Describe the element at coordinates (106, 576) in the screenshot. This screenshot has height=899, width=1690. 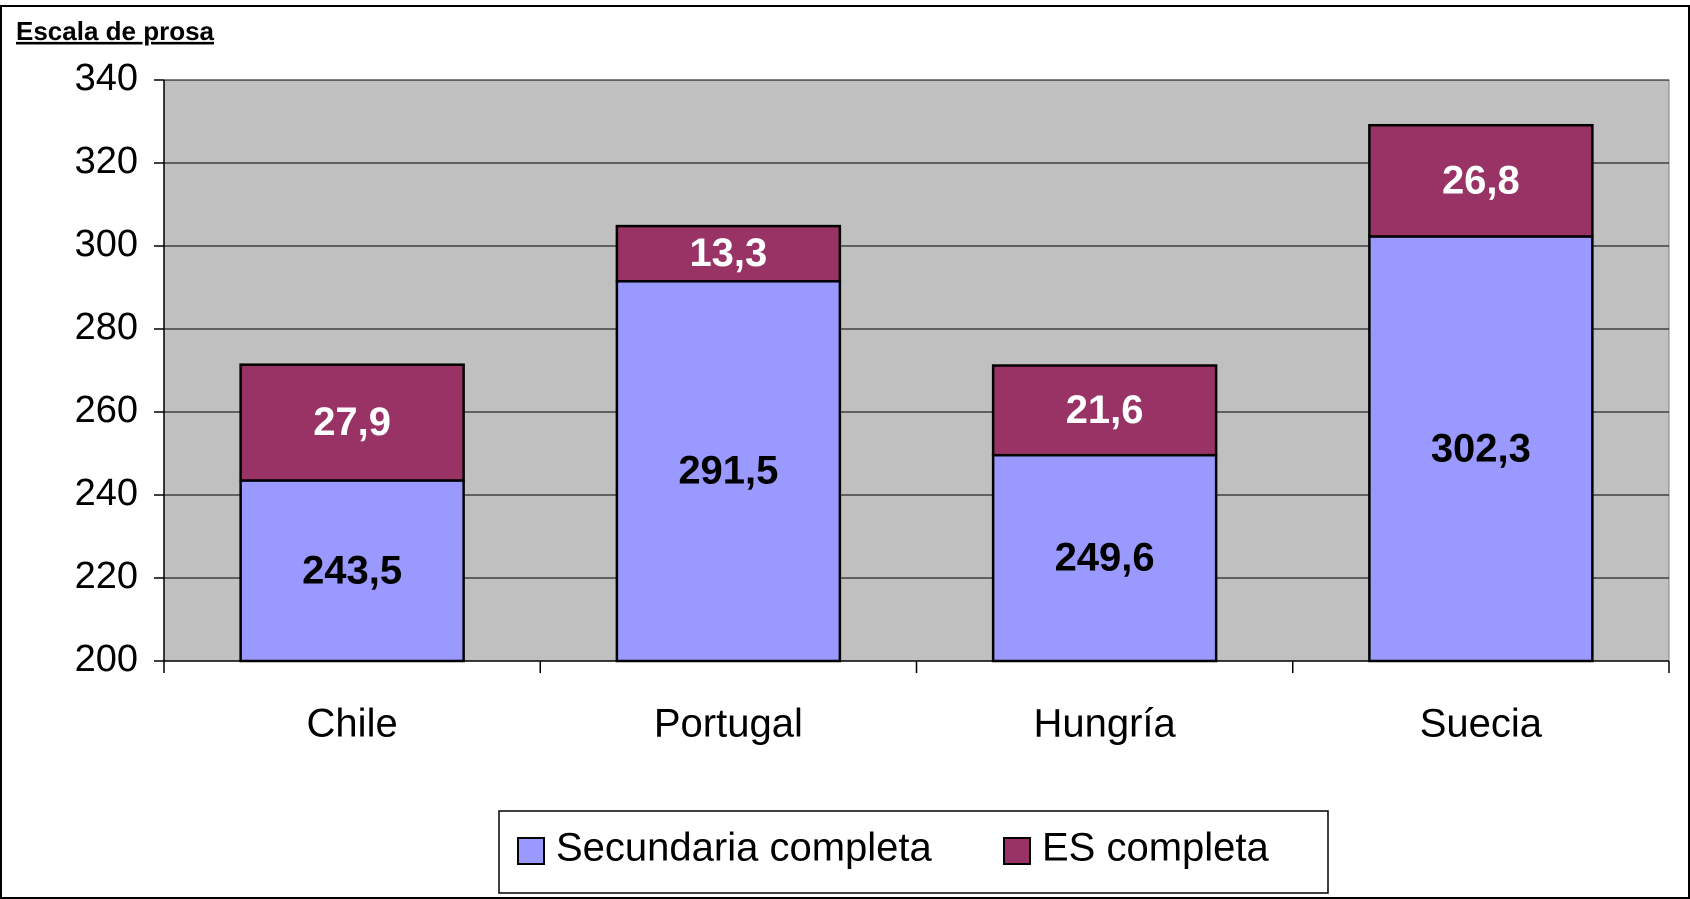
I see `y-tick-label: 220` at that location.